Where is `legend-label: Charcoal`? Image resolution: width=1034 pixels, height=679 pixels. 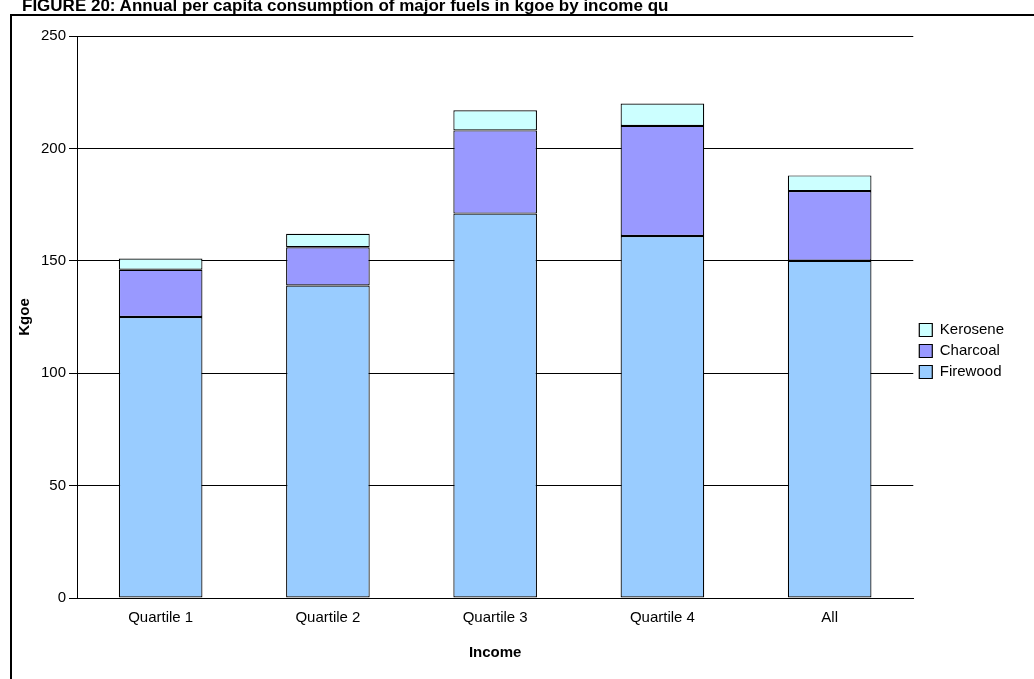 legend-label: Charcoal is located at coordinates (969, 350).